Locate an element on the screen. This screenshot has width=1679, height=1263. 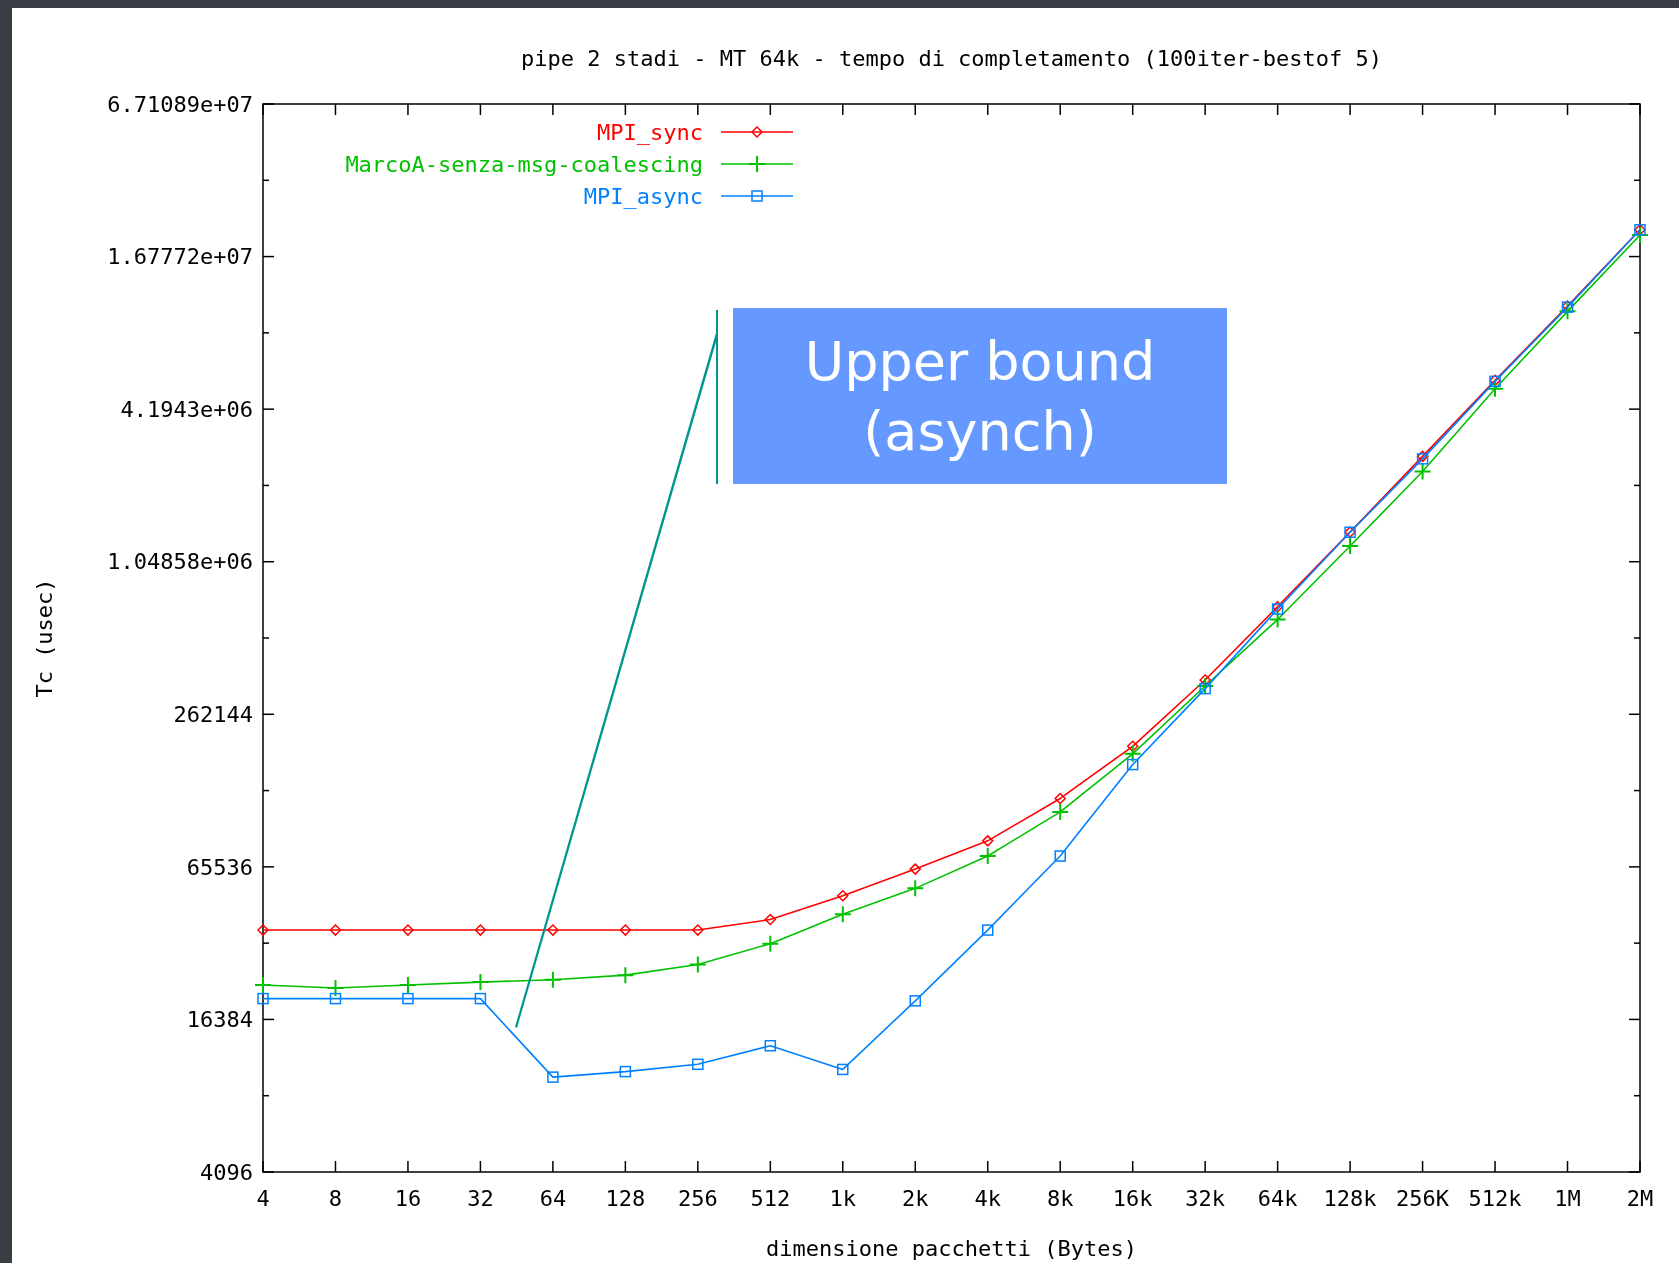
x-tick-label: 64k is located at coordinates (1277, 1198).